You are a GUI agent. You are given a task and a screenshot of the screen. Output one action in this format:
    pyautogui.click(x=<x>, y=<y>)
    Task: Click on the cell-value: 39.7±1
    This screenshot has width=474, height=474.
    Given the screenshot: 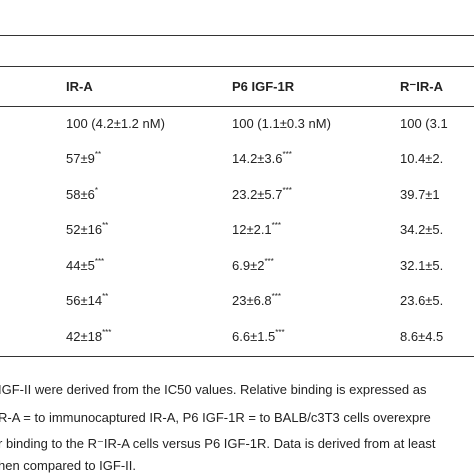 What is the action you would take?
    pyautogui.click(x=420, y=194)
    